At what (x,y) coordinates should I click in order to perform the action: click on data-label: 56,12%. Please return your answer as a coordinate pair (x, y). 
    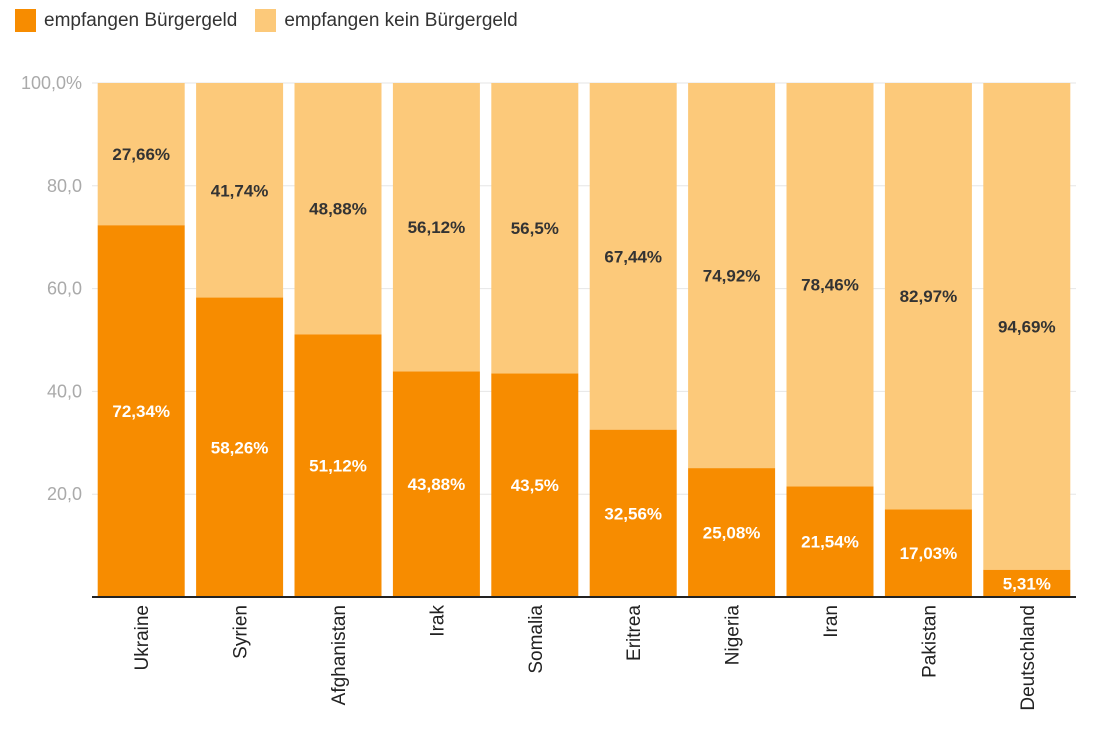
    Looking at the image, I should click on (437, 227).